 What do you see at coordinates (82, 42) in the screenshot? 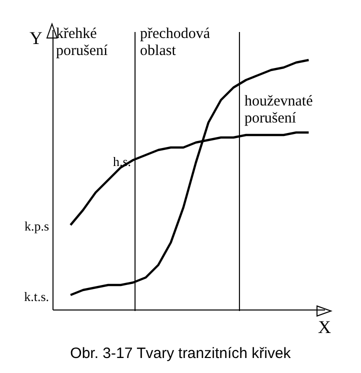
I see `text: křehké porušení` at bounding box center [82, 42].